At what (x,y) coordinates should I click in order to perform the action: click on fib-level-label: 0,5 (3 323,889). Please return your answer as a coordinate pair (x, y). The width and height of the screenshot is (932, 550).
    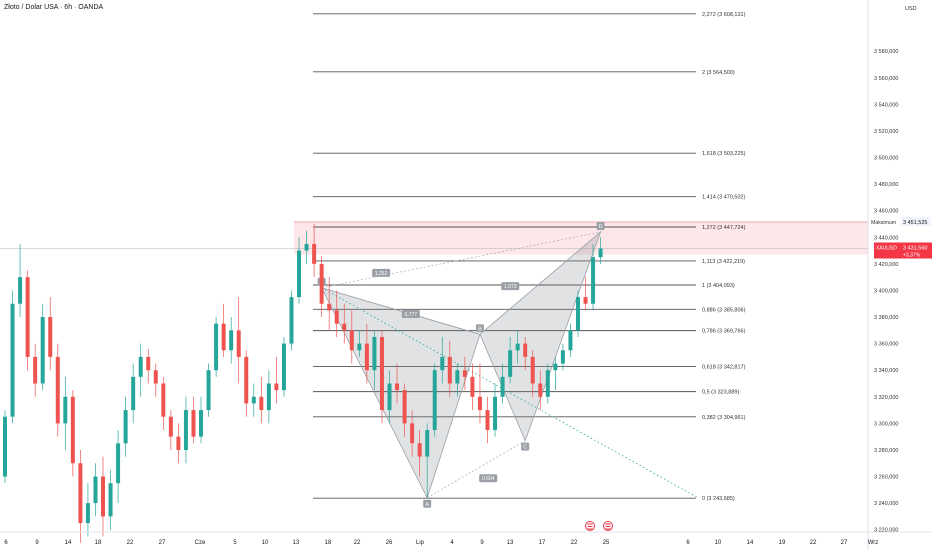
    Looking at the image, I should click on (720, 393).